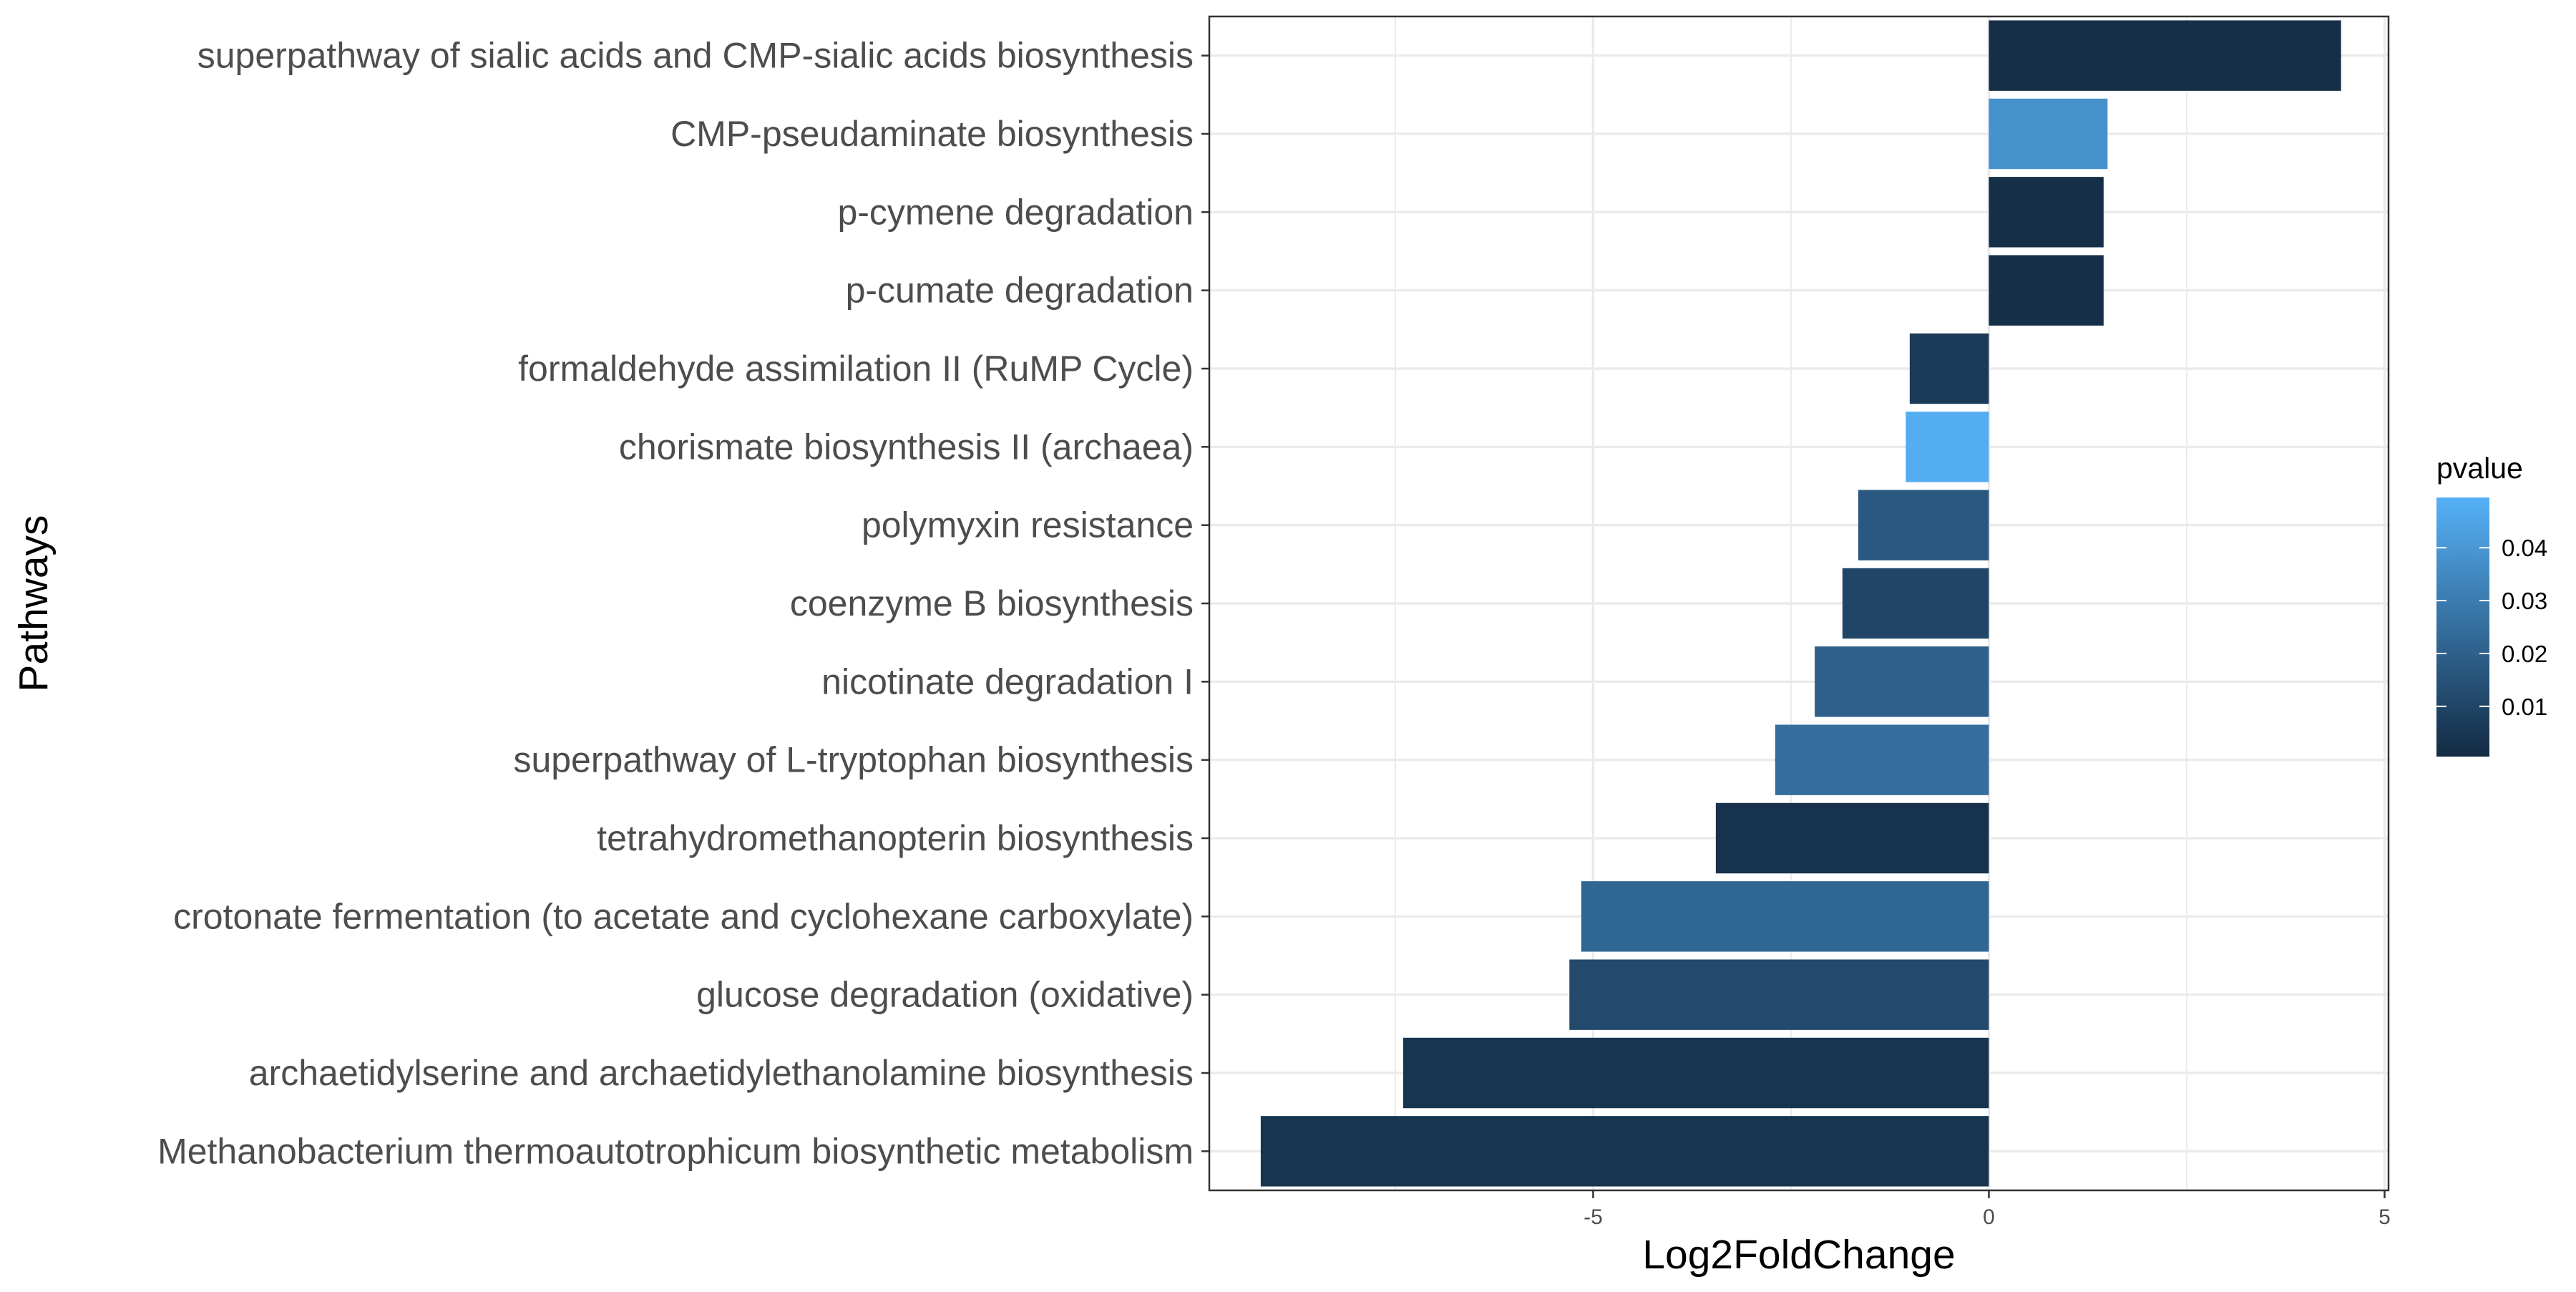 This screenshot has height=1292, width=2576. Describe the element at coordinates (945, 995) in the screenshot. I see `y-tick-label: glucose degradation (oxidative)` at that location.